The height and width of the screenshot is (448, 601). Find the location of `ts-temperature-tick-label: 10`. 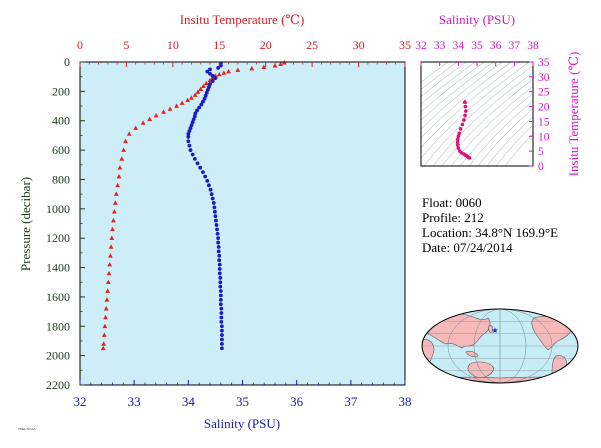

ts-temperature-tick-label: 10 is located at coordinates (544, 137).